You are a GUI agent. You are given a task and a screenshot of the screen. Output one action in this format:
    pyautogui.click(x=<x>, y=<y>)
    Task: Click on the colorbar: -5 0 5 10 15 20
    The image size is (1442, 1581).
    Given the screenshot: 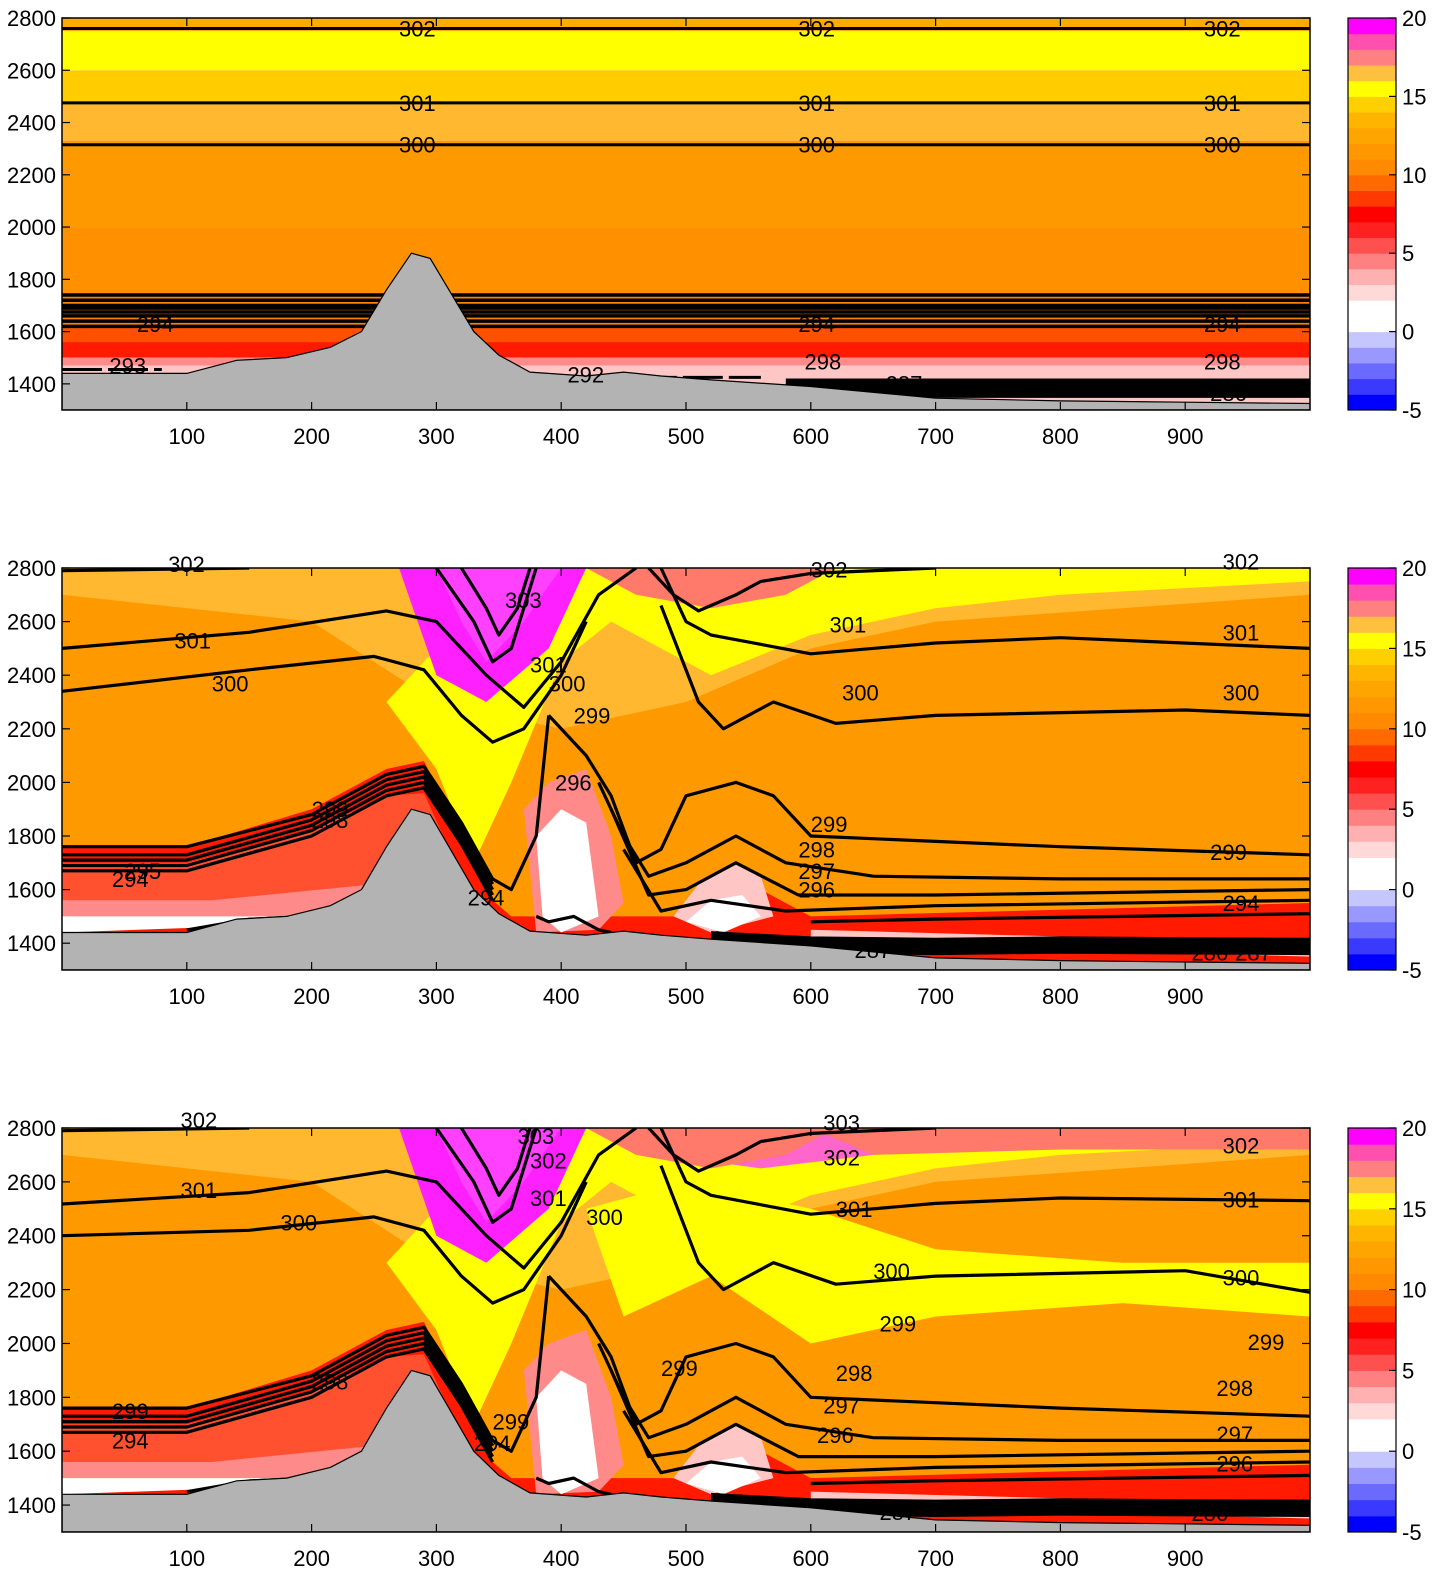 What is the action you would take?
    pyautogui.click(x=1386, y=769)
    